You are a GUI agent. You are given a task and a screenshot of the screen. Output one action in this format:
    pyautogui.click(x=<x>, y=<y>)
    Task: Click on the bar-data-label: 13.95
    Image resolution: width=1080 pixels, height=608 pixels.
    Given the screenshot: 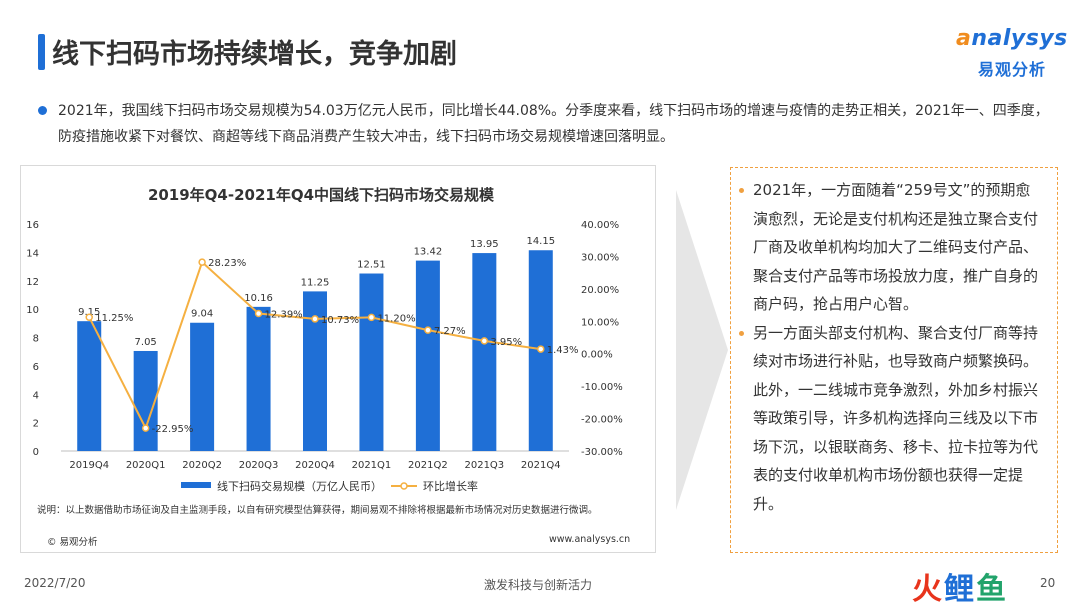 What is the action you would take?
    pyautogui.click(x=484, y=244)
    